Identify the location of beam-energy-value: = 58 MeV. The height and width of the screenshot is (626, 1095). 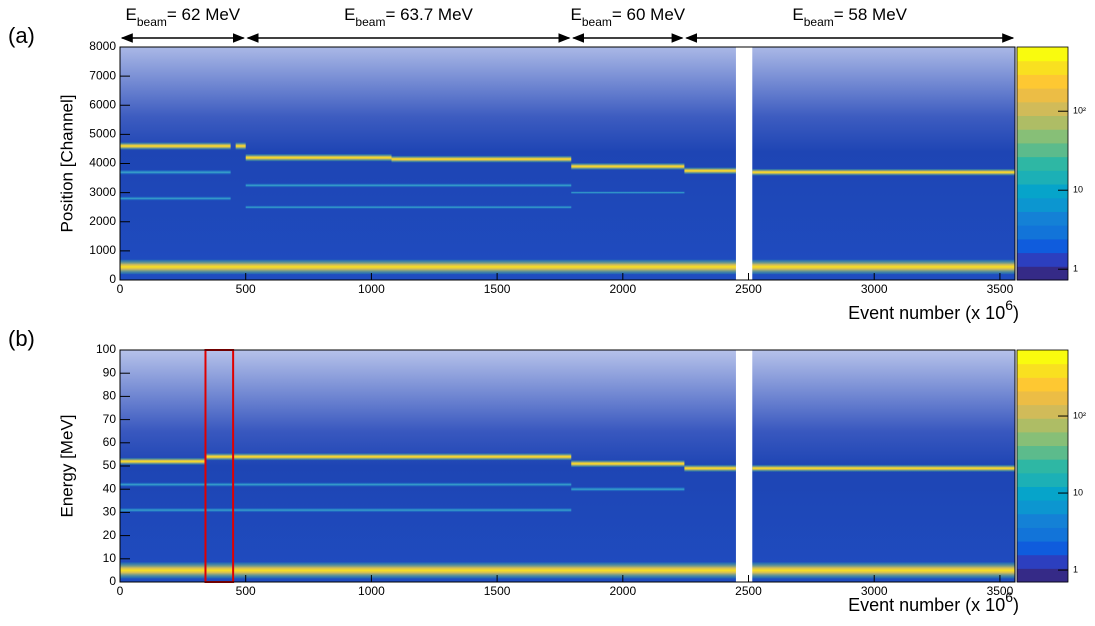
(871, 14).